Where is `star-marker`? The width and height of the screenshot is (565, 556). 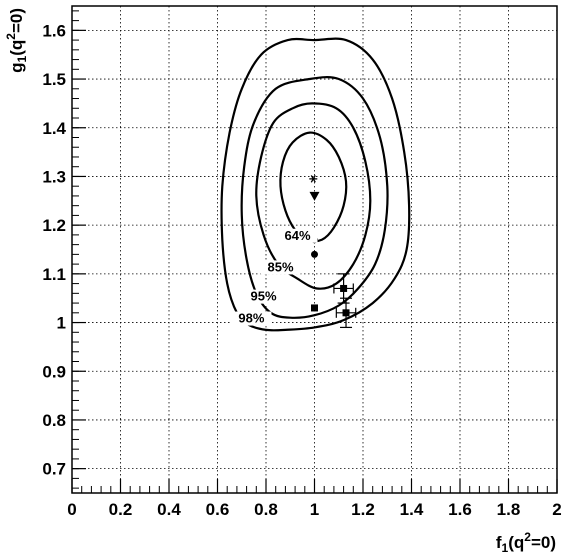 star-marker is located at coordinates (313, 179).